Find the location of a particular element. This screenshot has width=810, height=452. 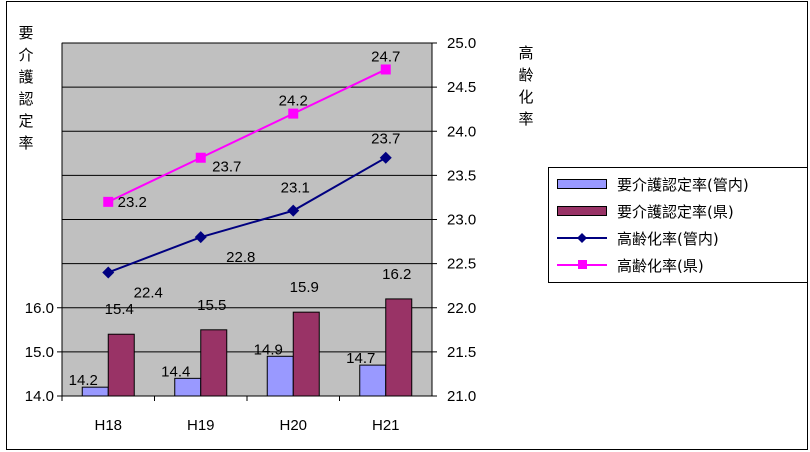

category-label: H18 is located at coordinates (108, 425).